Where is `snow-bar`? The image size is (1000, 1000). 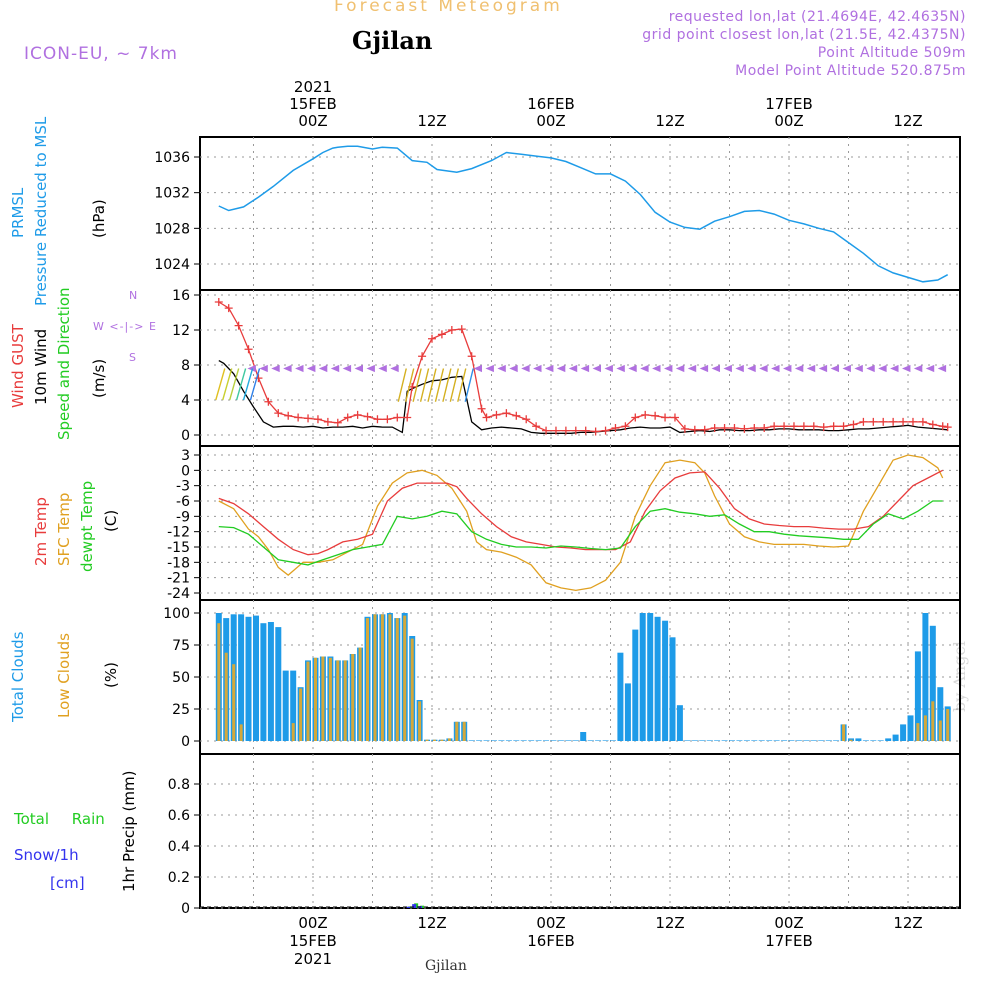 snow-bar is located at coordinates (408, 907).